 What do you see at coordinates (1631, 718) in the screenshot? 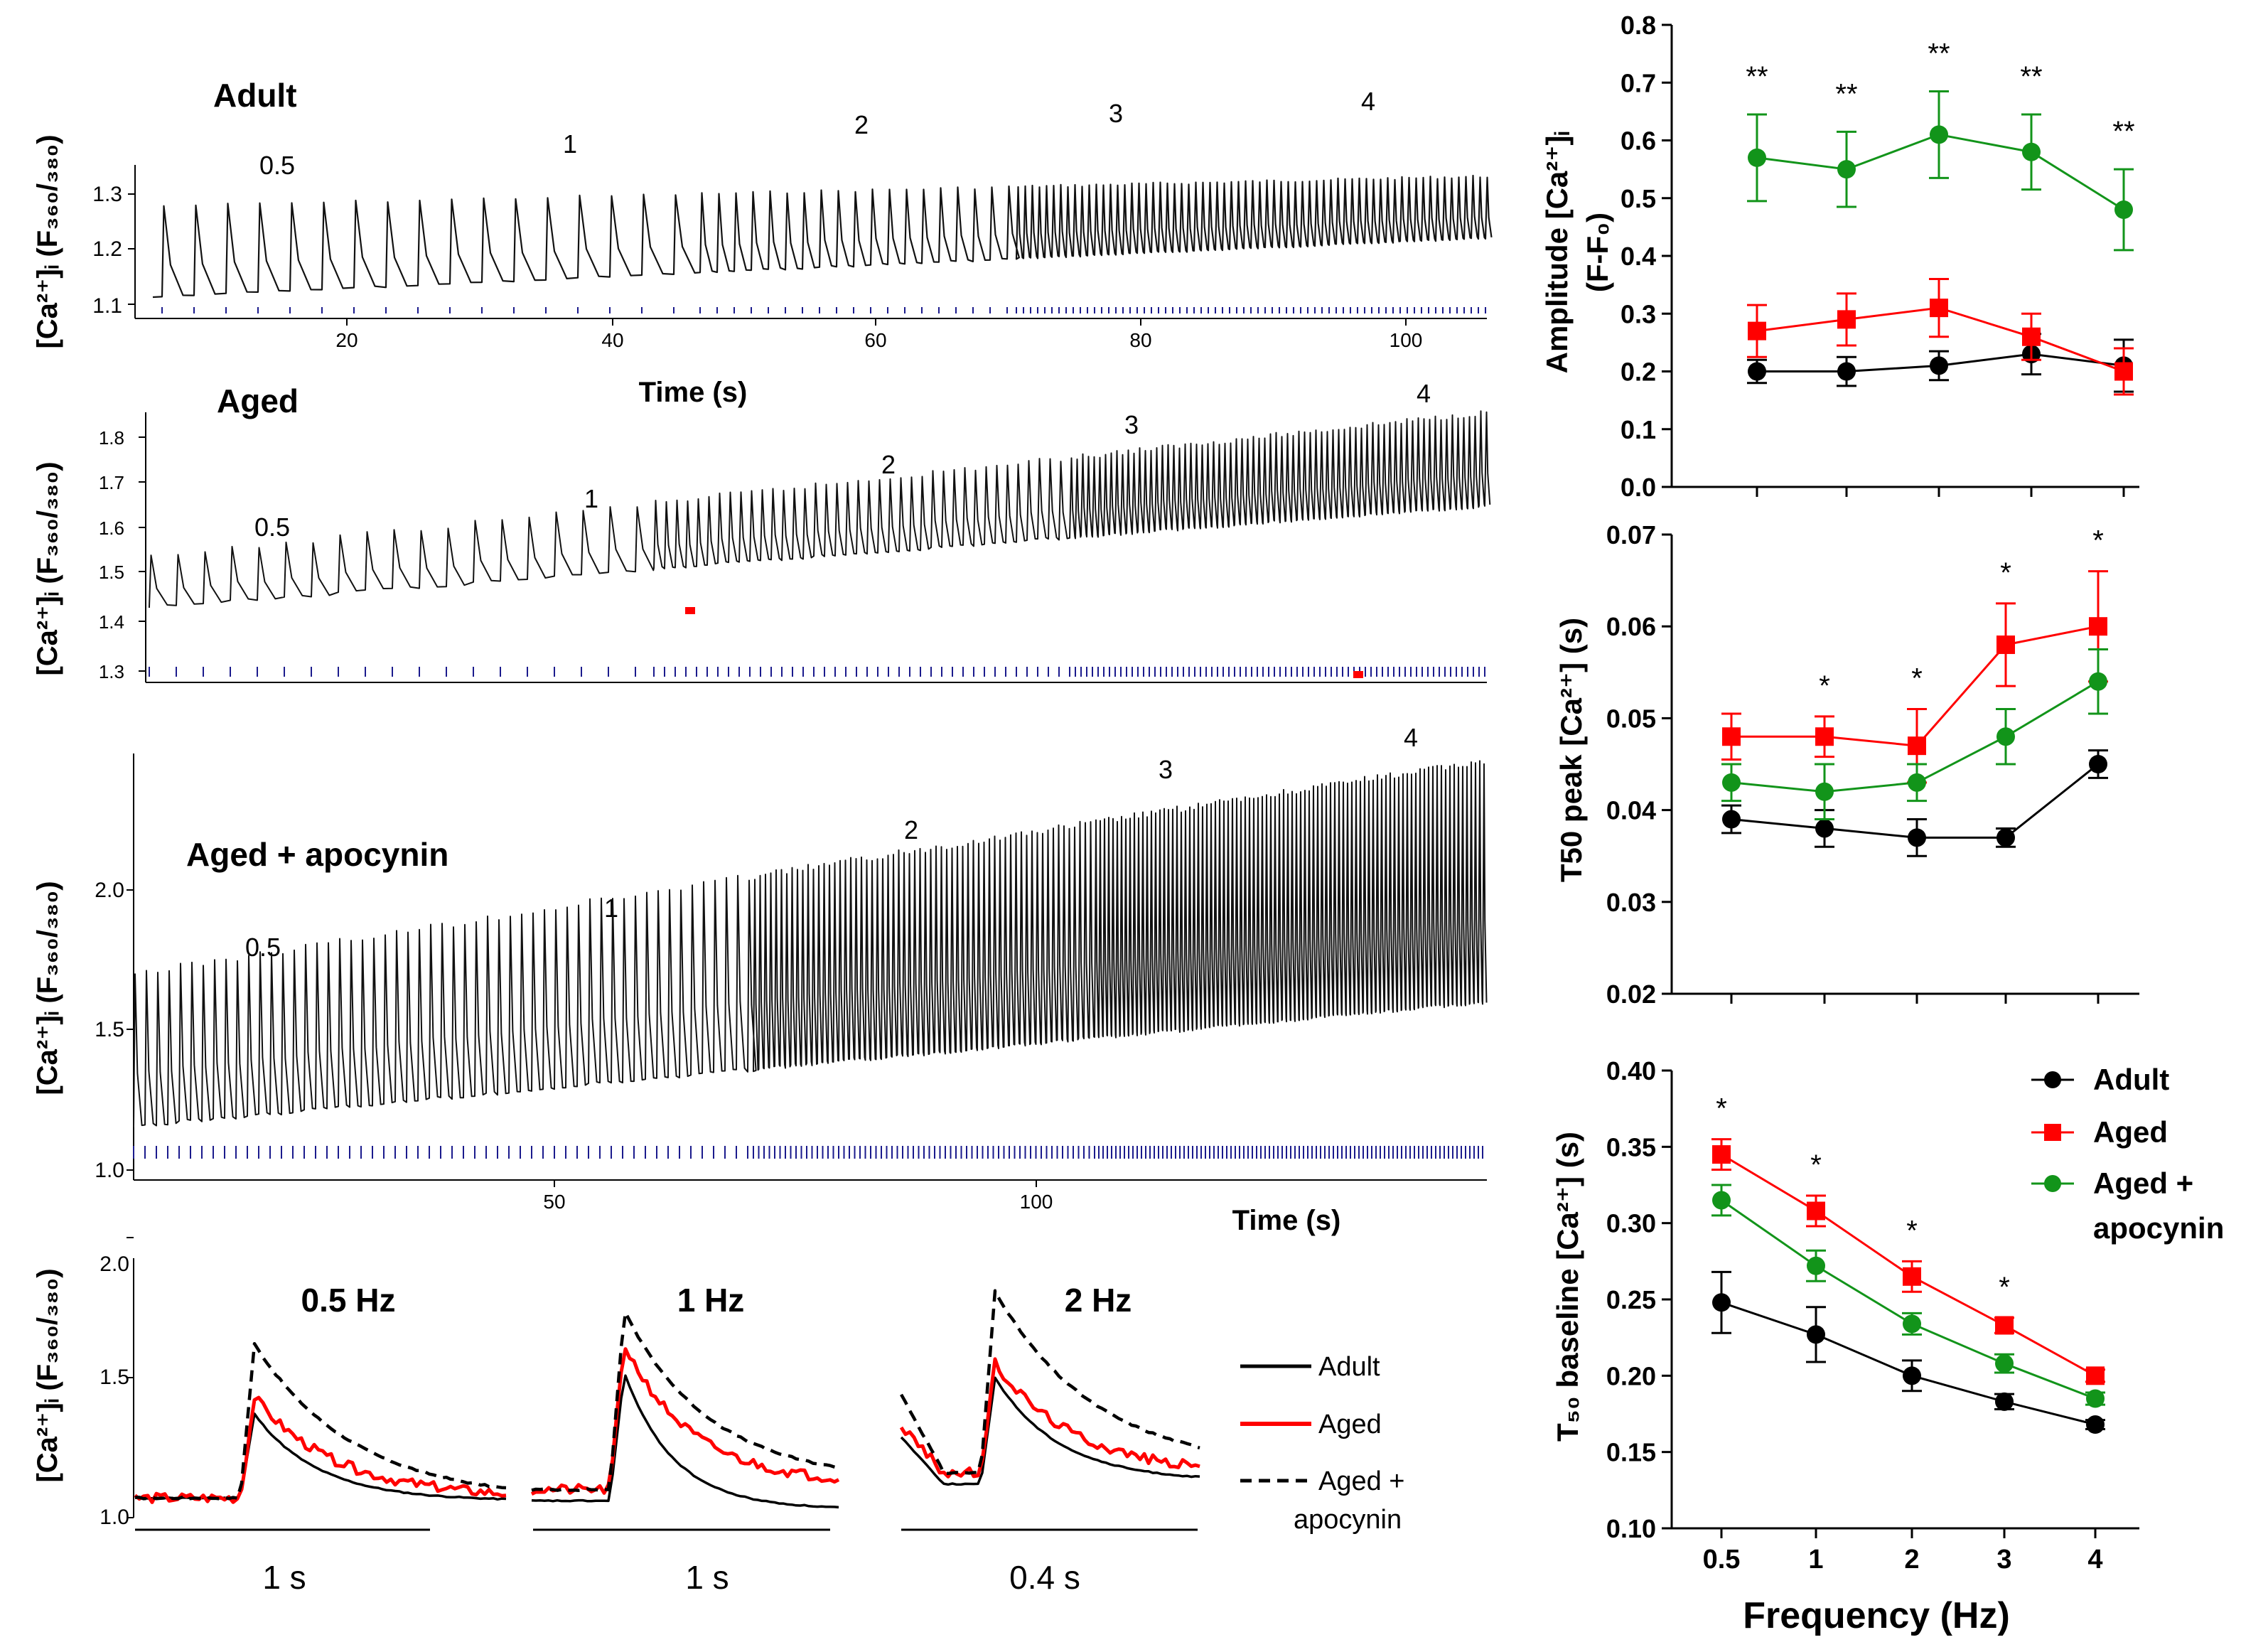
I see `y-tick-label: 0.05` at bounding box center [1631, 718].